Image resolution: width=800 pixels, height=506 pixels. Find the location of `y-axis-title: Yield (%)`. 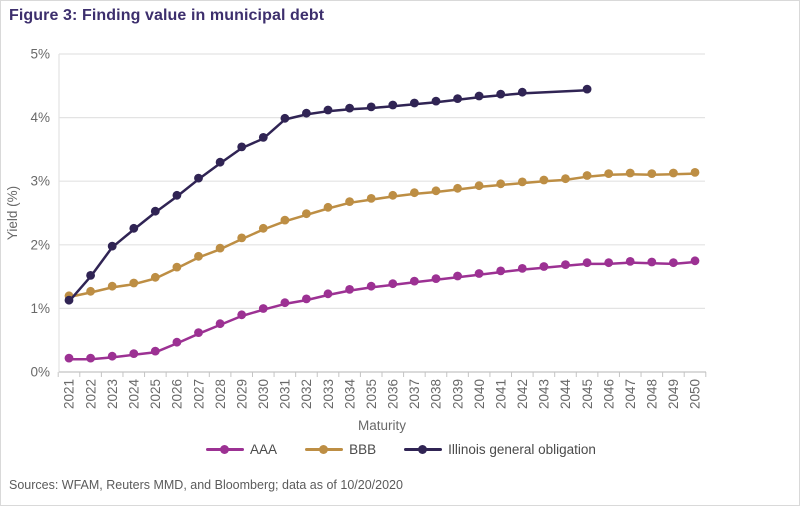

y-axis-title: Yield (%) is located at coordinates (12, 213).